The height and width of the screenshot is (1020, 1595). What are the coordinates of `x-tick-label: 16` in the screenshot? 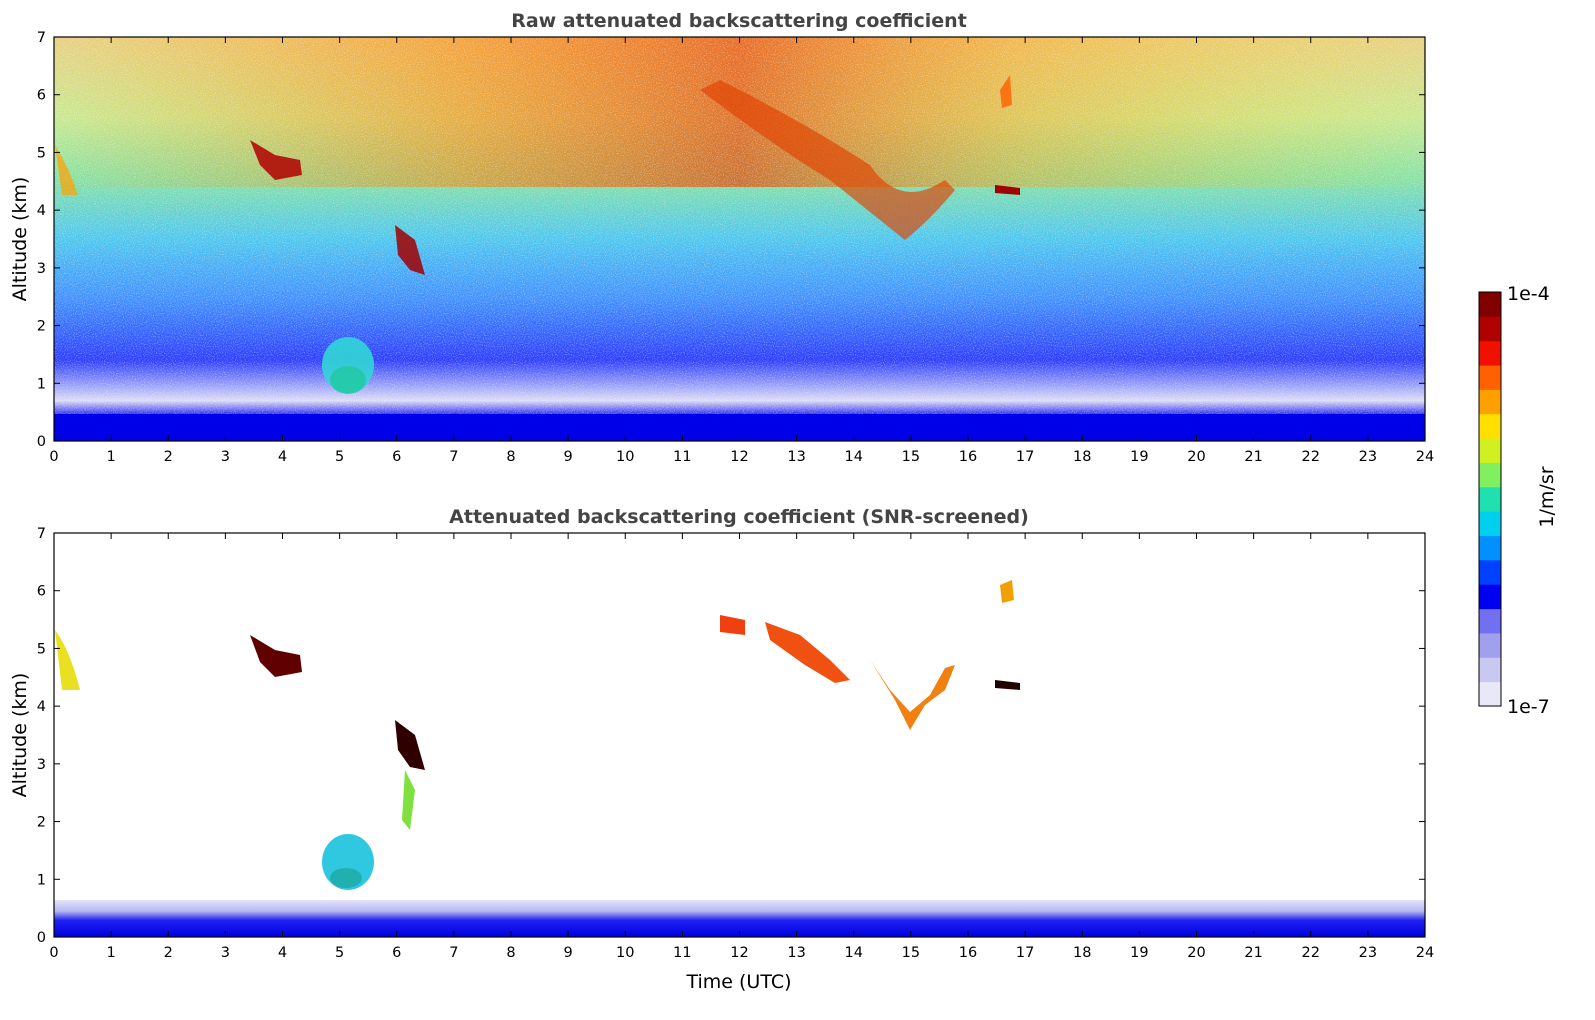 It's located at (968, 953).